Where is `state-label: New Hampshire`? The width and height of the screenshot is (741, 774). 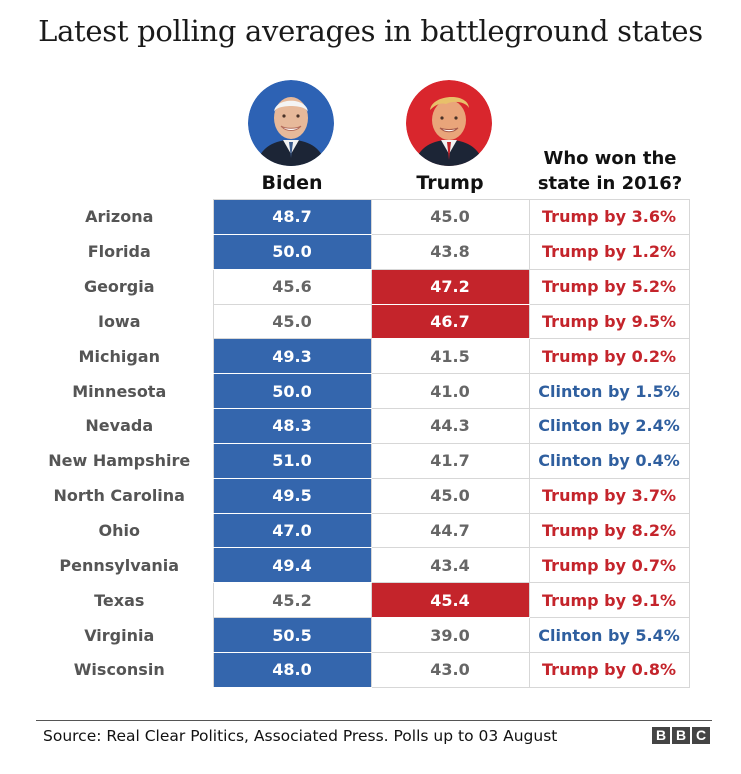 state-label: New Hampshire is located at coordinates (119, 461).